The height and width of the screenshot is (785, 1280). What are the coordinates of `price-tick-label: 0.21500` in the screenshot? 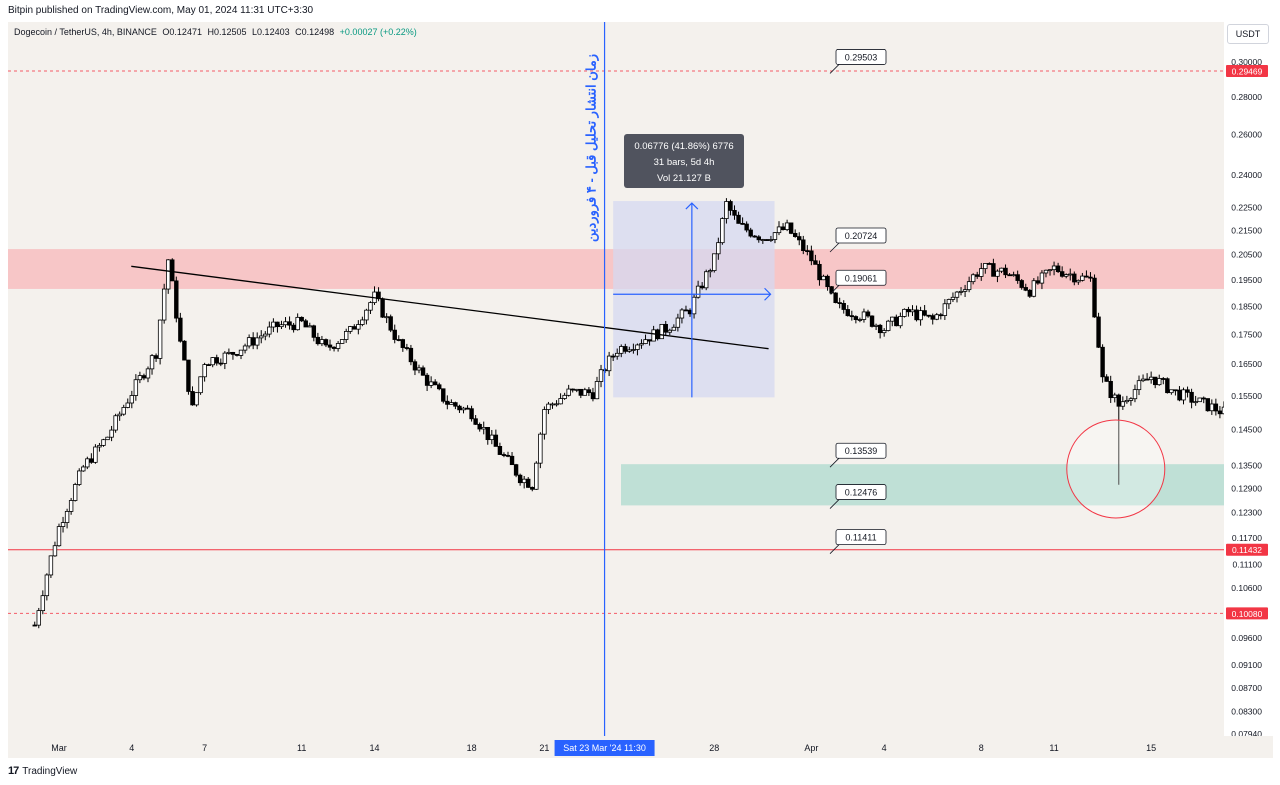 It's located at (1246, 230).